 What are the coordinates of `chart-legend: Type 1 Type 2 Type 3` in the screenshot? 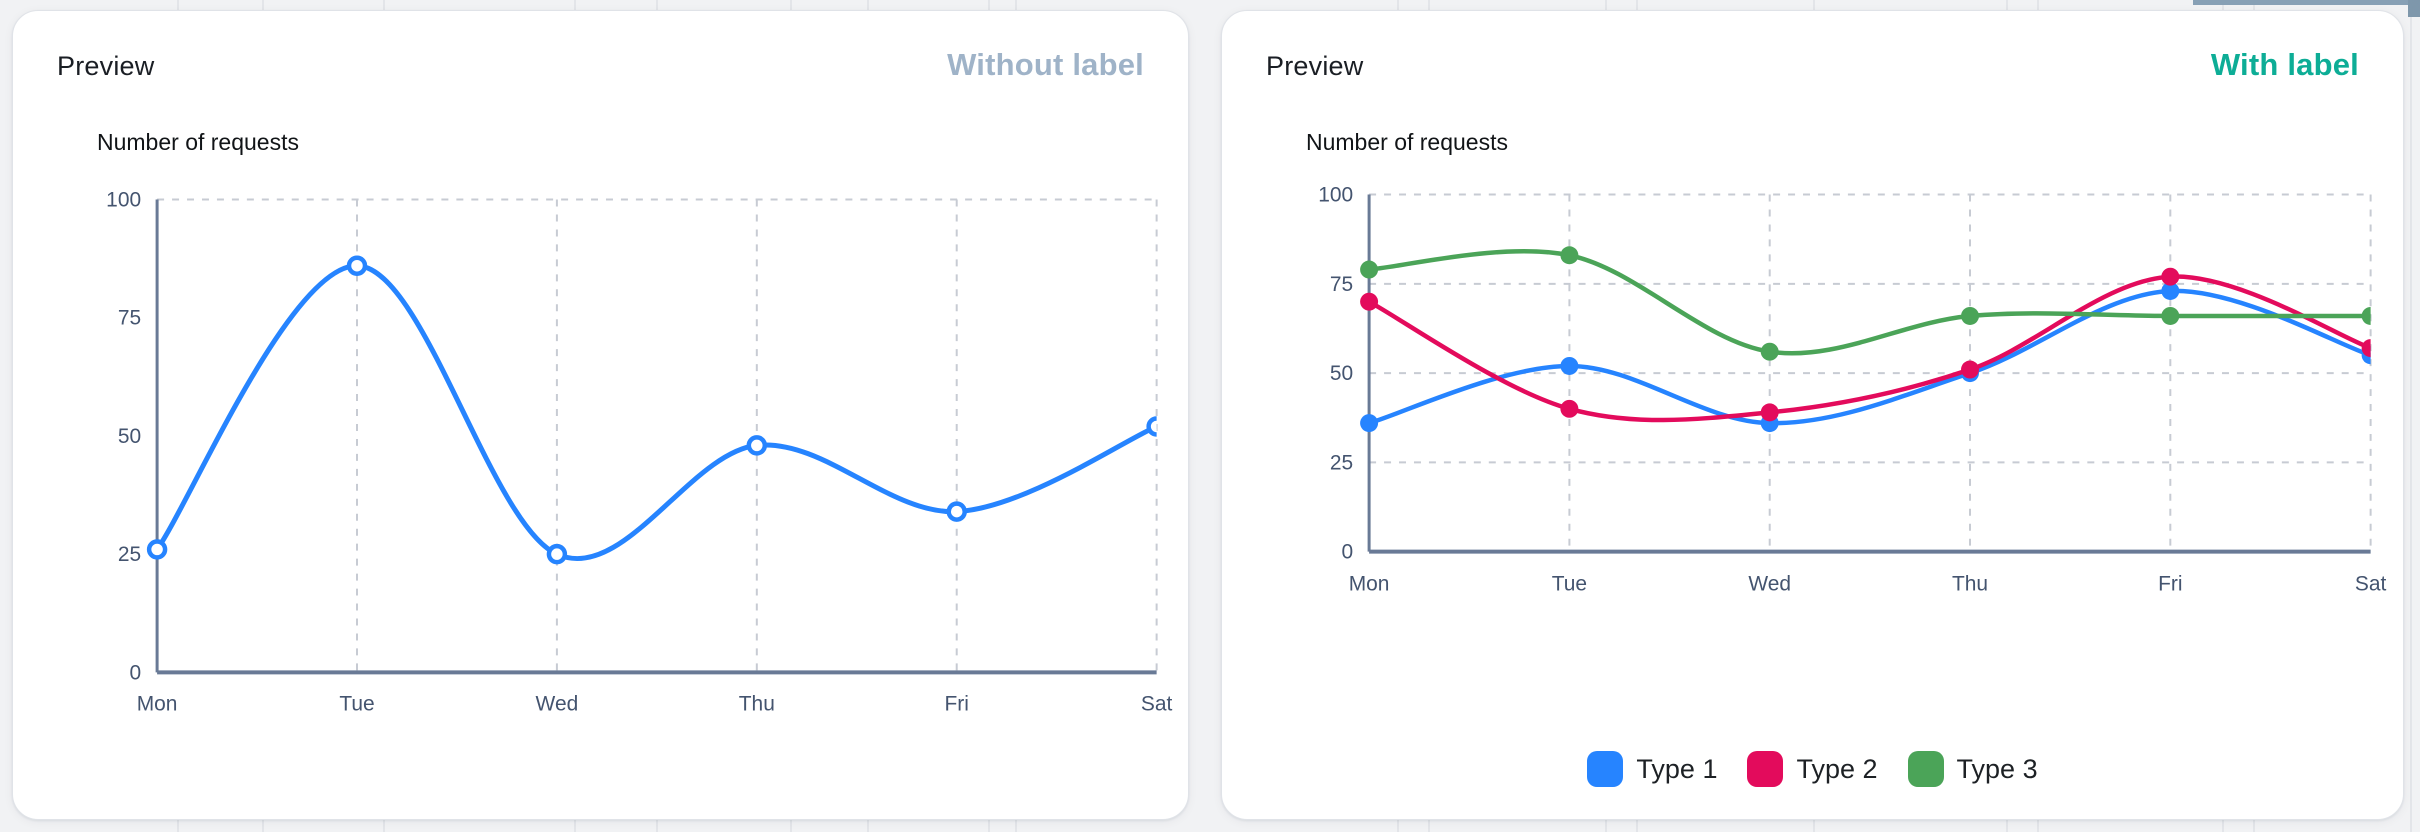 It's located at (1812, 769).